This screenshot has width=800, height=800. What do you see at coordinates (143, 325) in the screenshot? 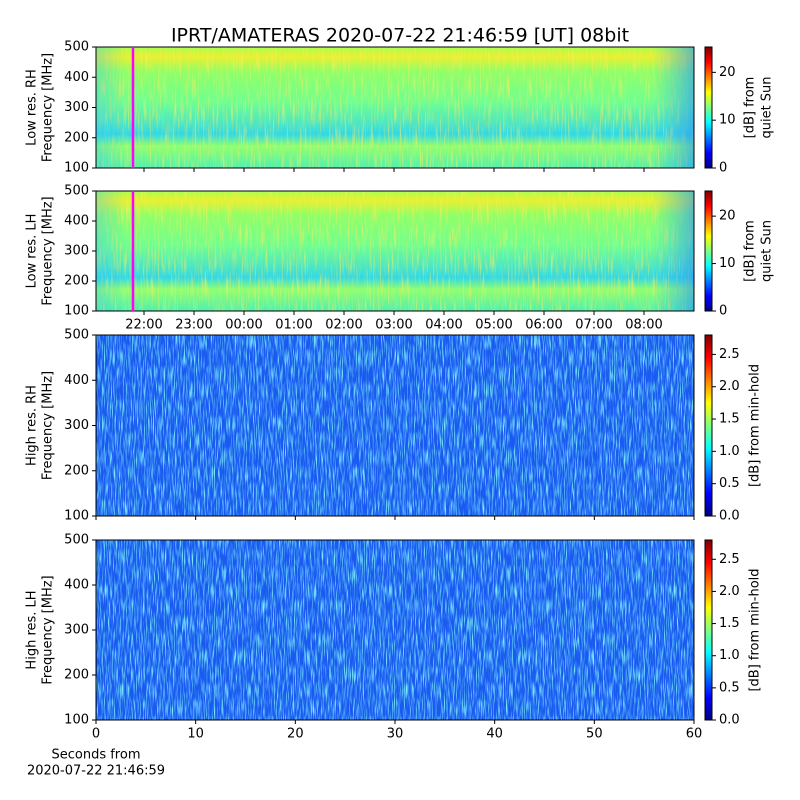
I see `x-tick-label: 22:00` at bounding box center [143, 325].